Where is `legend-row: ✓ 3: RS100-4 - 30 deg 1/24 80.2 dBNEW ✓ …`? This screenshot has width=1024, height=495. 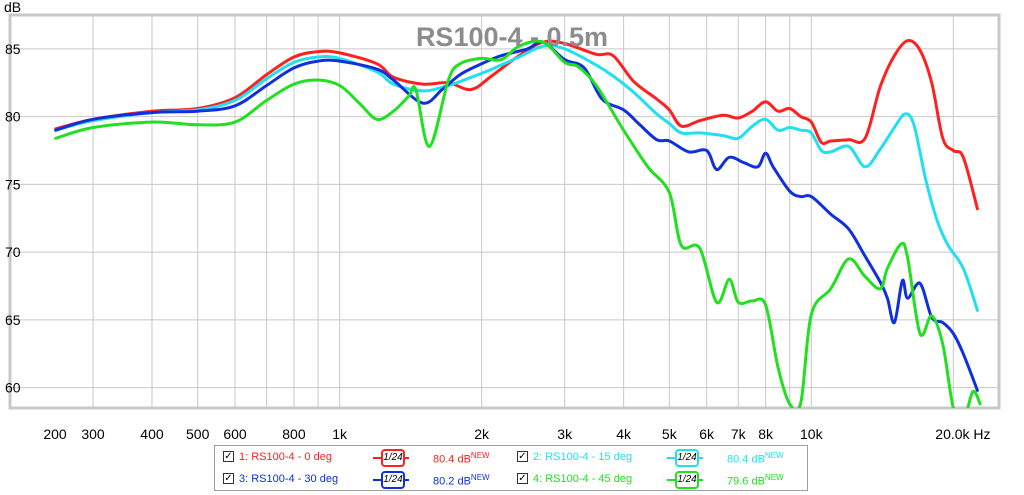 legend-row: ✓ 3: RS100-4 - 30 deg 1/24 80.2 dBNEW ✓ … is located at coordinates (511, 480).